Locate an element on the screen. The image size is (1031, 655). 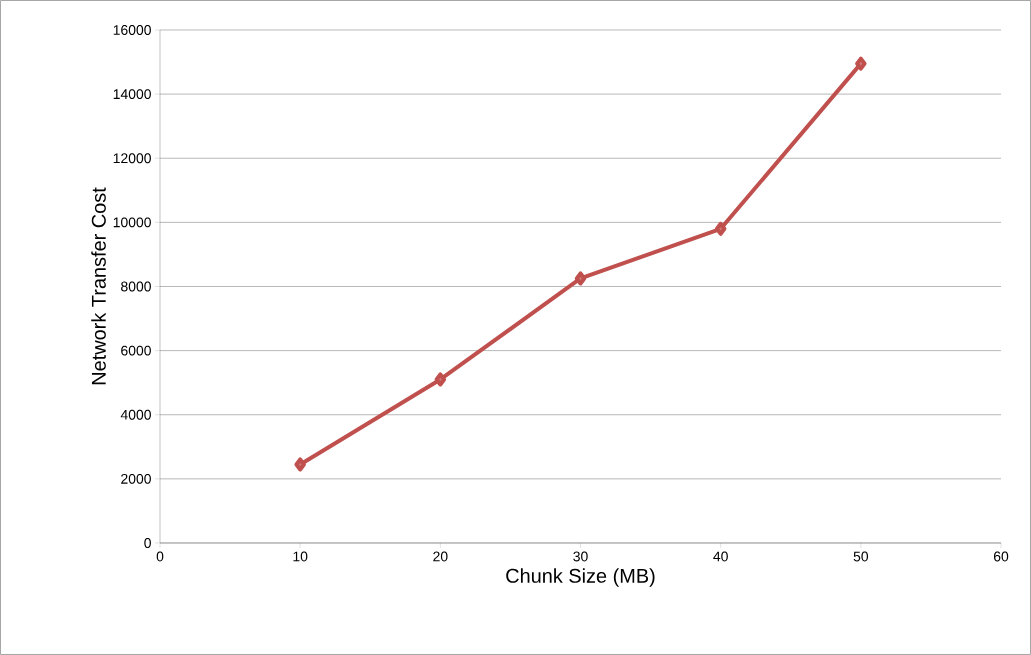
x-tick-label: 40 is located at coordinates (720, 556).